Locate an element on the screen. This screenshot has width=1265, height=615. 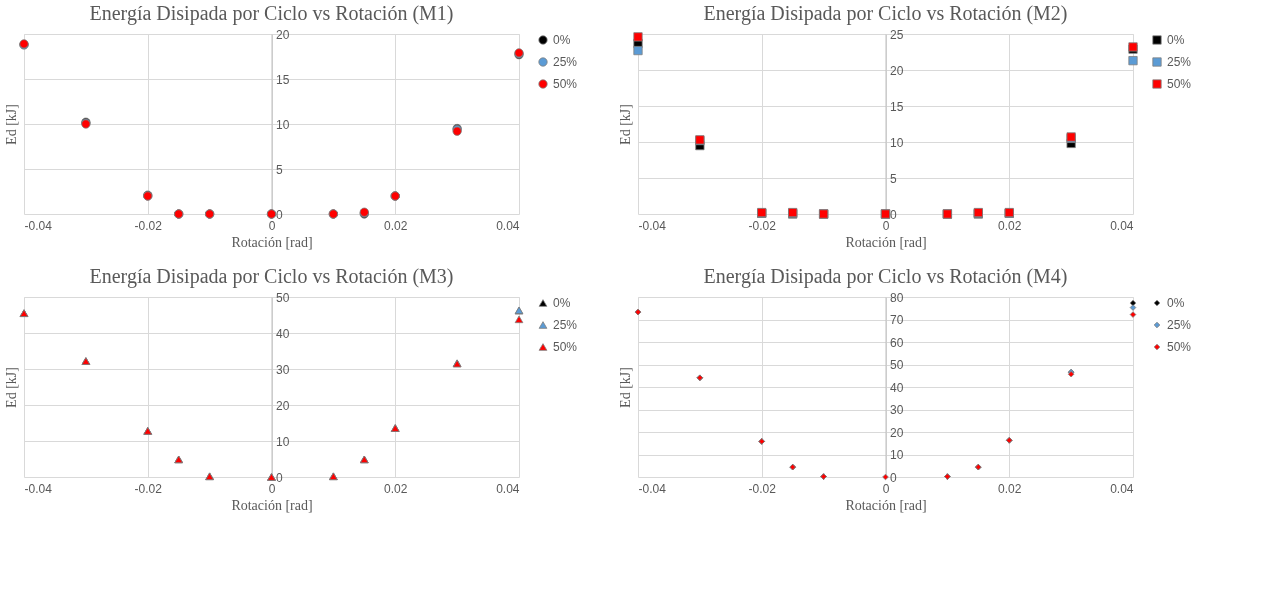
y-tick-label: 70 is located at coordinates (897, 320).